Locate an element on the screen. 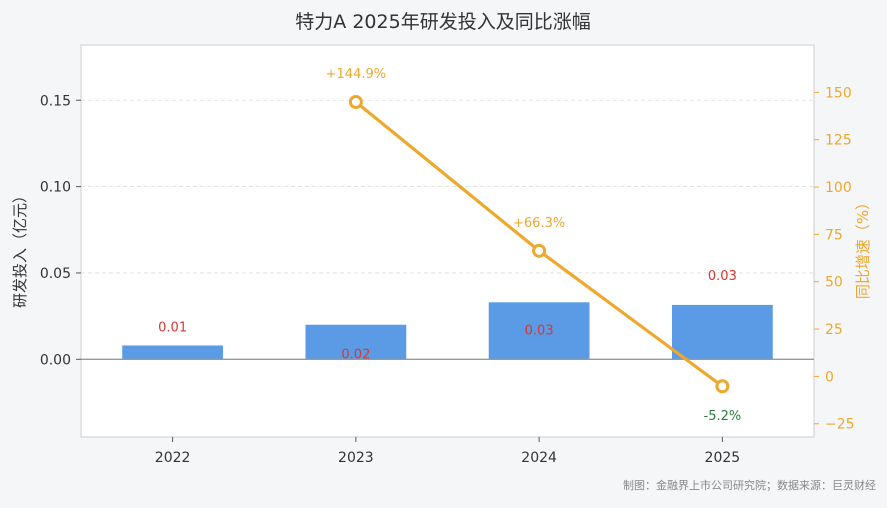 This screenshot has width=887, height=508. y-tick-label: 0.00 is located at coordinates (55, 360).